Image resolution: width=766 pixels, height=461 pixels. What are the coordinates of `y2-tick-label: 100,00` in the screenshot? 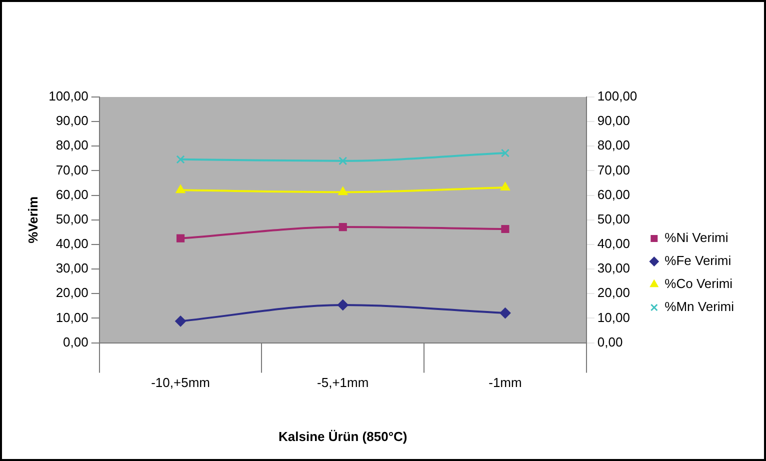 It's located at (617, 96).